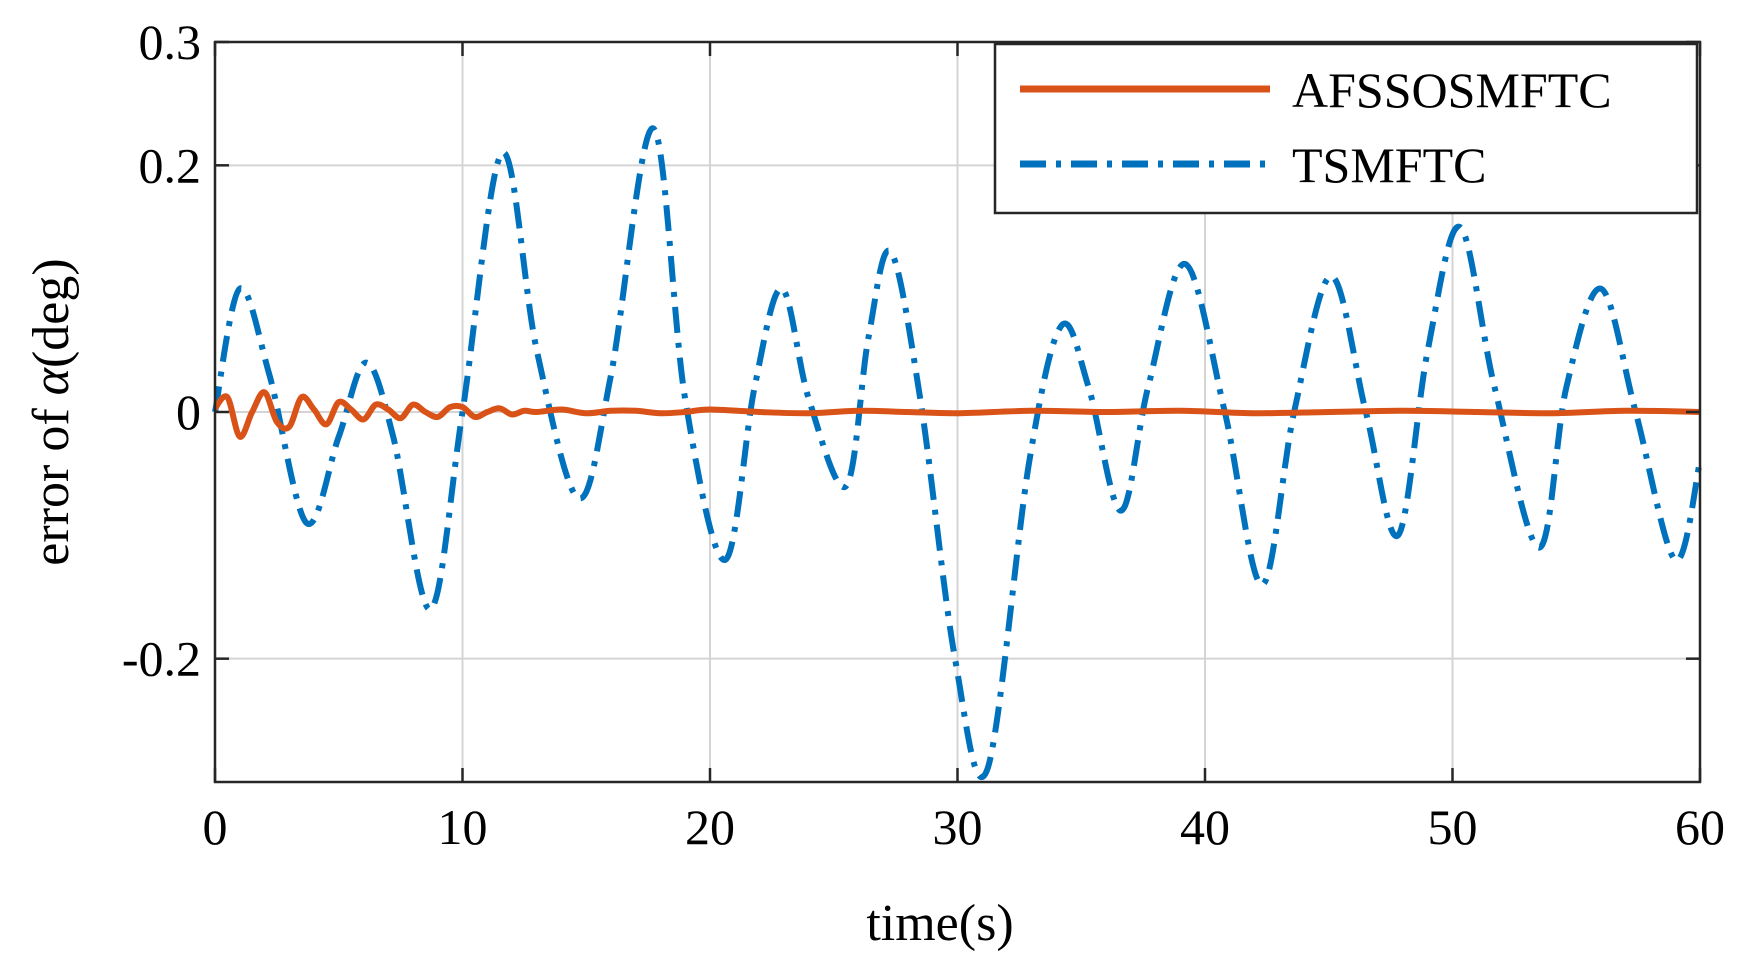  What do you see at coordinates (170, 42) in the screenshot?
I see `y-tick-label: 0.3` at bounding box center [170, 42].